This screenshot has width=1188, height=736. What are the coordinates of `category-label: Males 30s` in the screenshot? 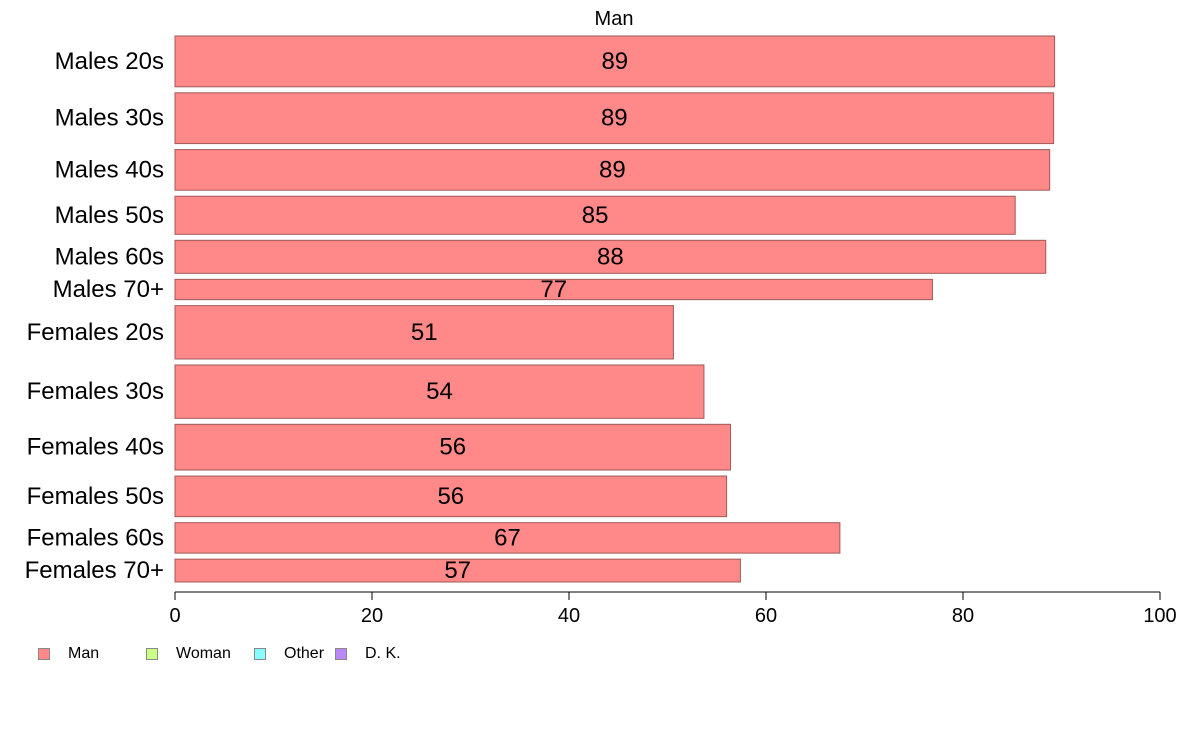 It's located at (109, 118).